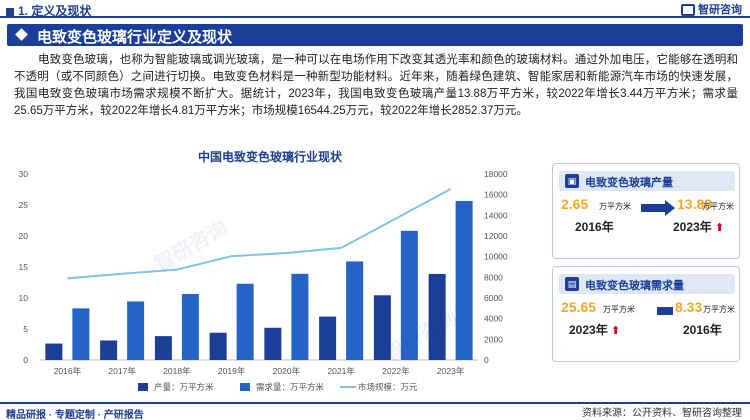 This screenshot has height=420, width=750. What do you see at coordinates (269, 157) in the screenshot?
I see `chart-title: 中国电致变色玻璃行业现状` at bounding box center [269, 157].